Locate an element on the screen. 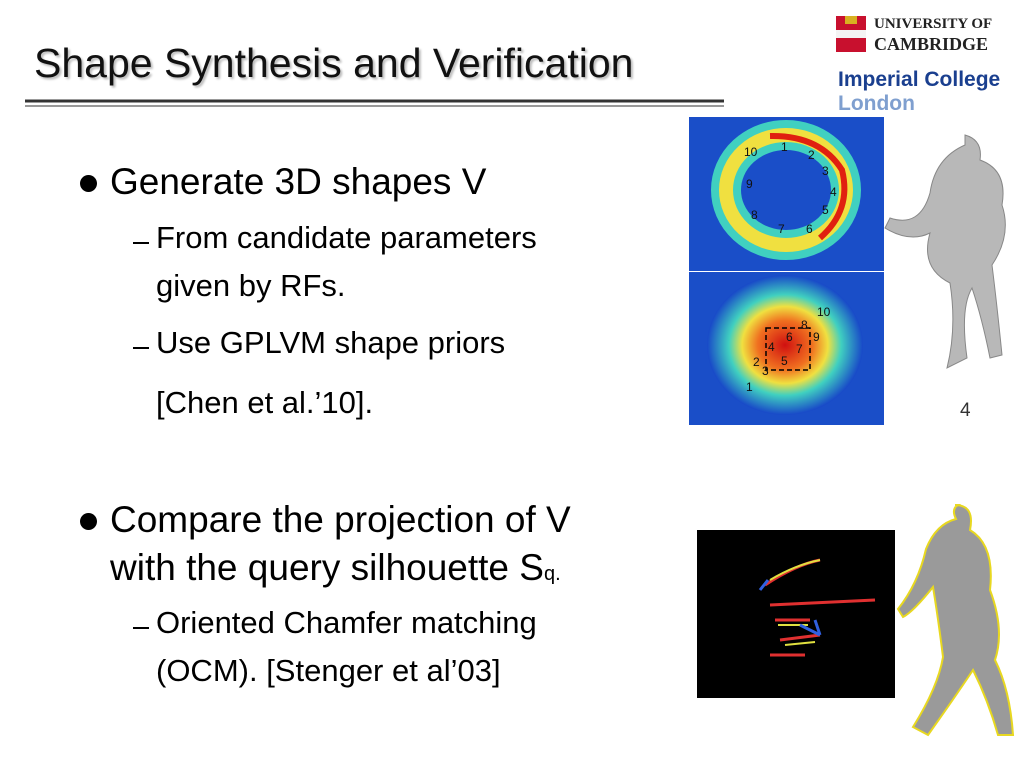  ring-heatmap is located at coordinates (808, 186).